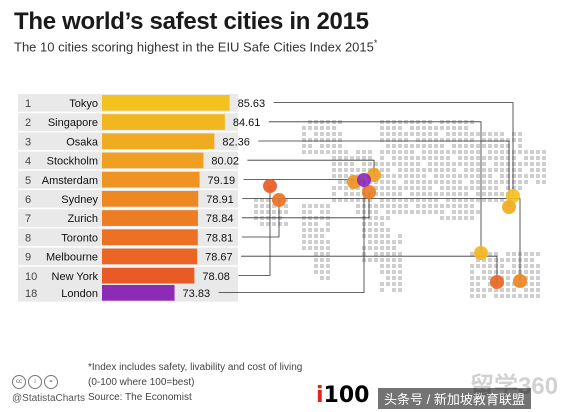  Describe the element at coordinates (28, 181) in the screenshot. I see `rank-label: 5` at that location.